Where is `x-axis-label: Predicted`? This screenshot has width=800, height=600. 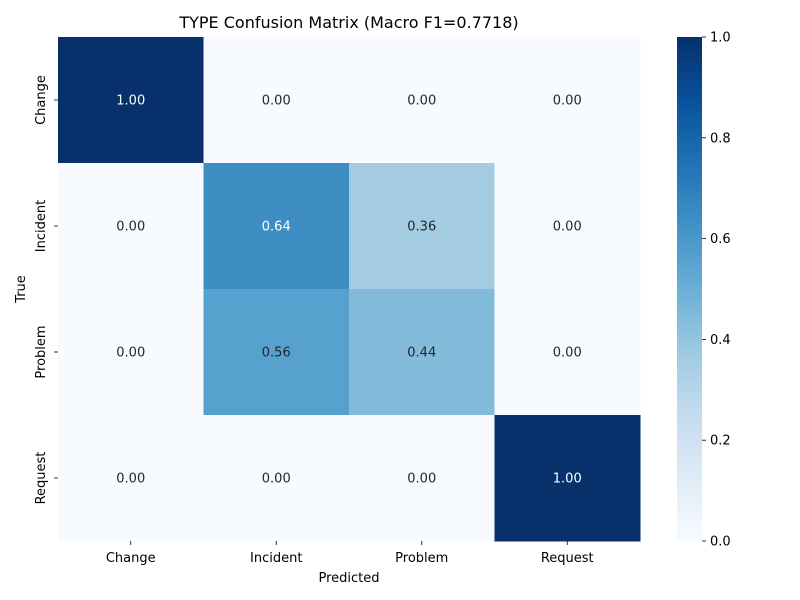
x-axis-label: Predicted is located at coordinates (348, 578).